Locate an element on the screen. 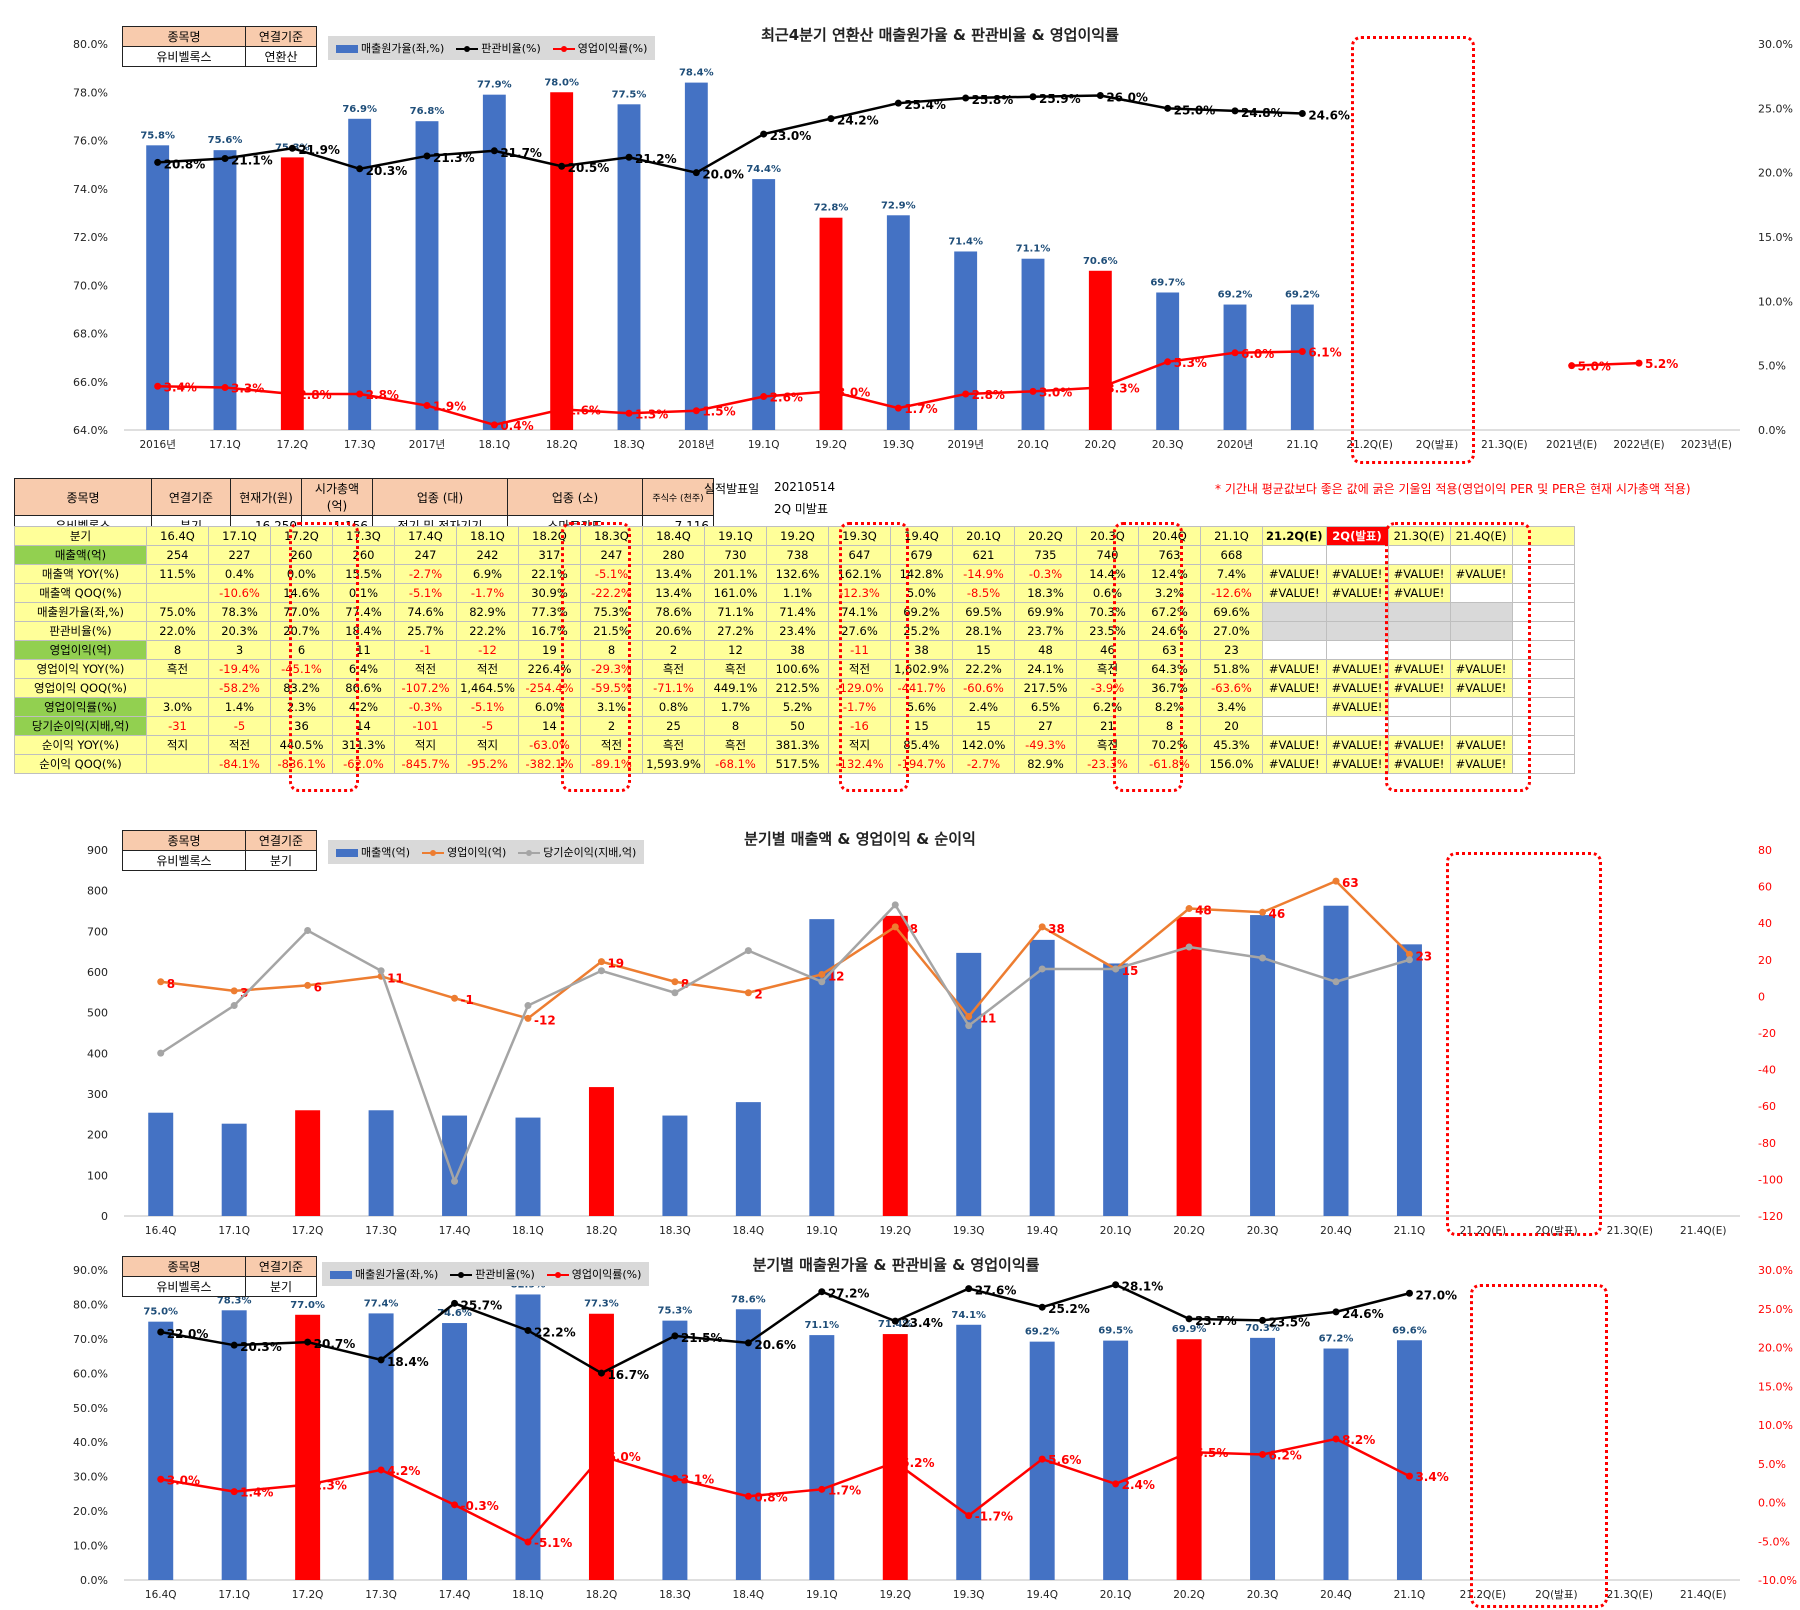 Image resolution: width=1800 pixels, height=1610 pixels. x-axis-tick: 18.3Q is located at coordinates (675, 1595).